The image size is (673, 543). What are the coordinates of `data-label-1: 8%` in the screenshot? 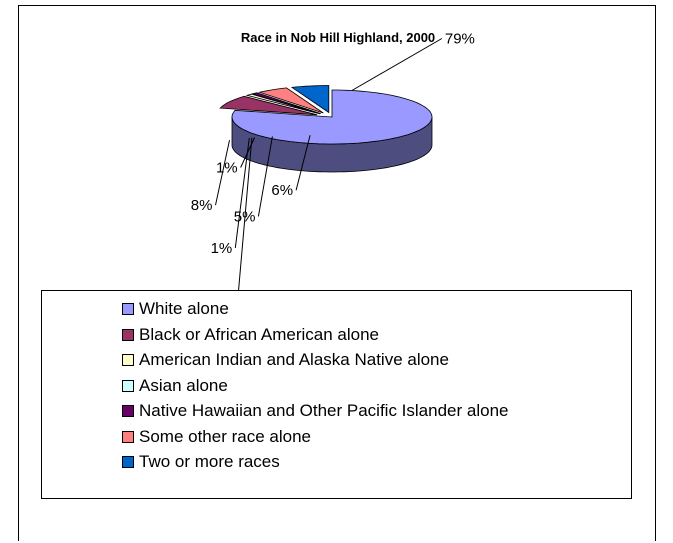 It's located at (202, 205).